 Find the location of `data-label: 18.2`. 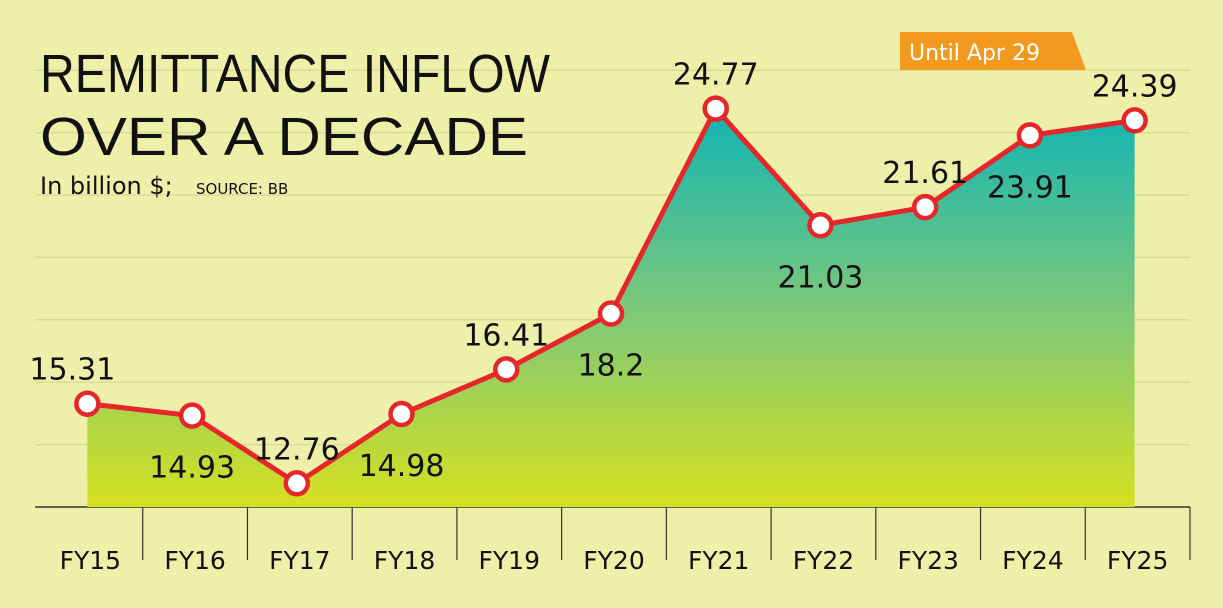

data-label: 18.2 is located at coordinates (611, 366).